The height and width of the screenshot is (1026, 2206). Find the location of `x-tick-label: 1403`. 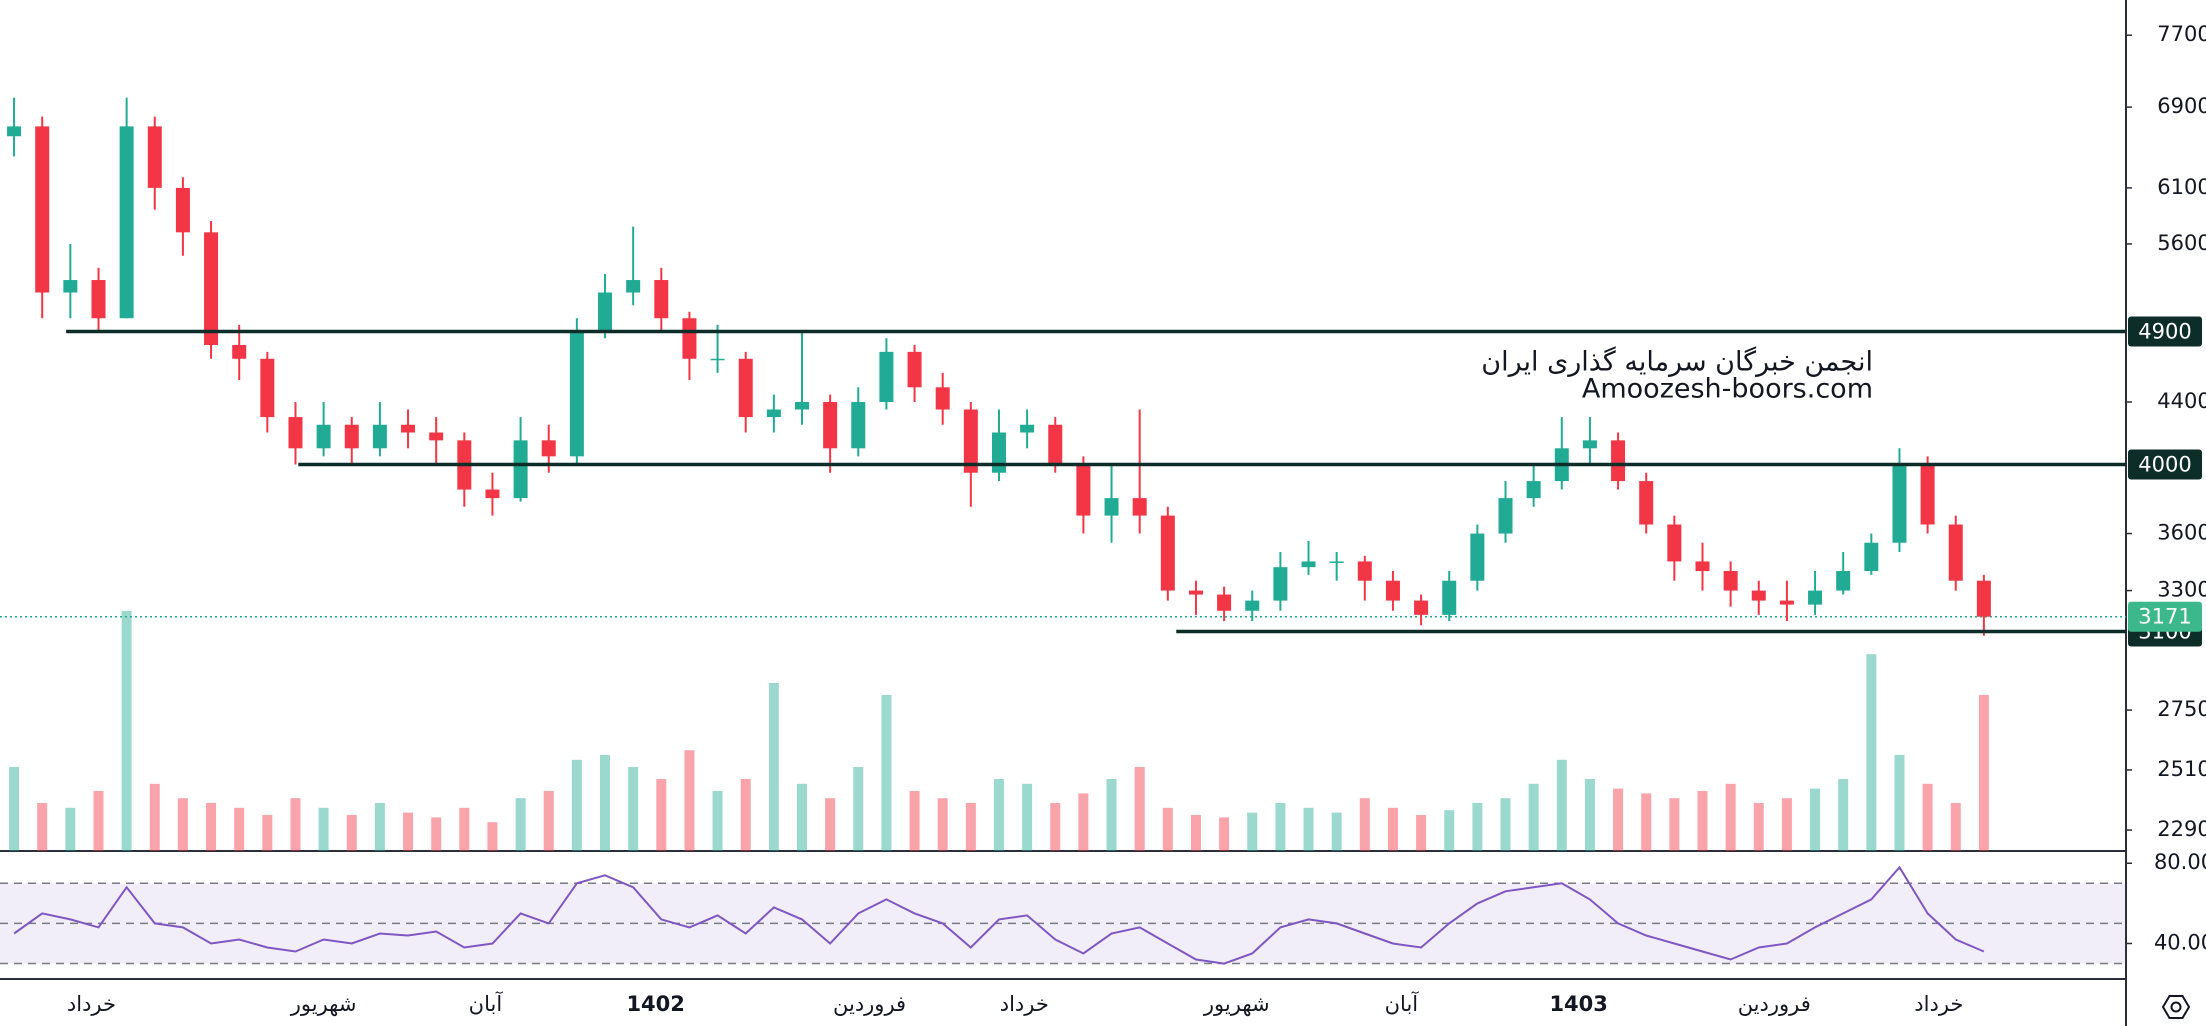

x-tick-label: 1403 is located at coordinates (1578, 1004).